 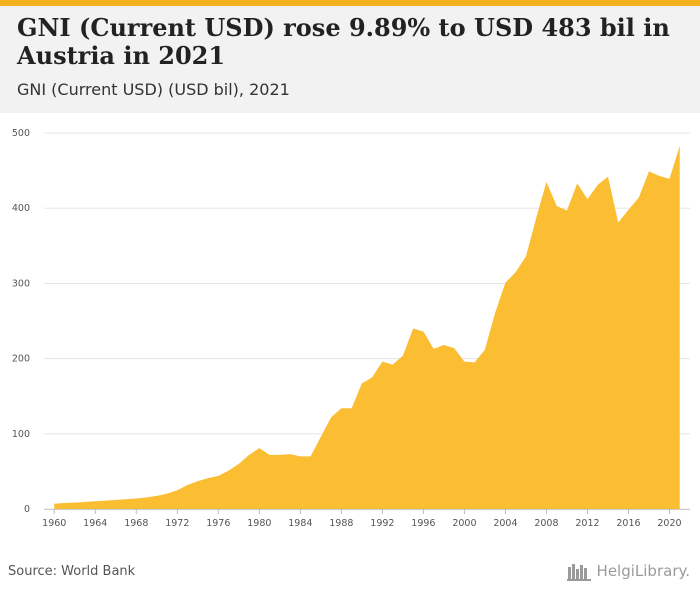 I want to click on helgi-library-logo: HelgiLibrary., so click(x=628, y=571).